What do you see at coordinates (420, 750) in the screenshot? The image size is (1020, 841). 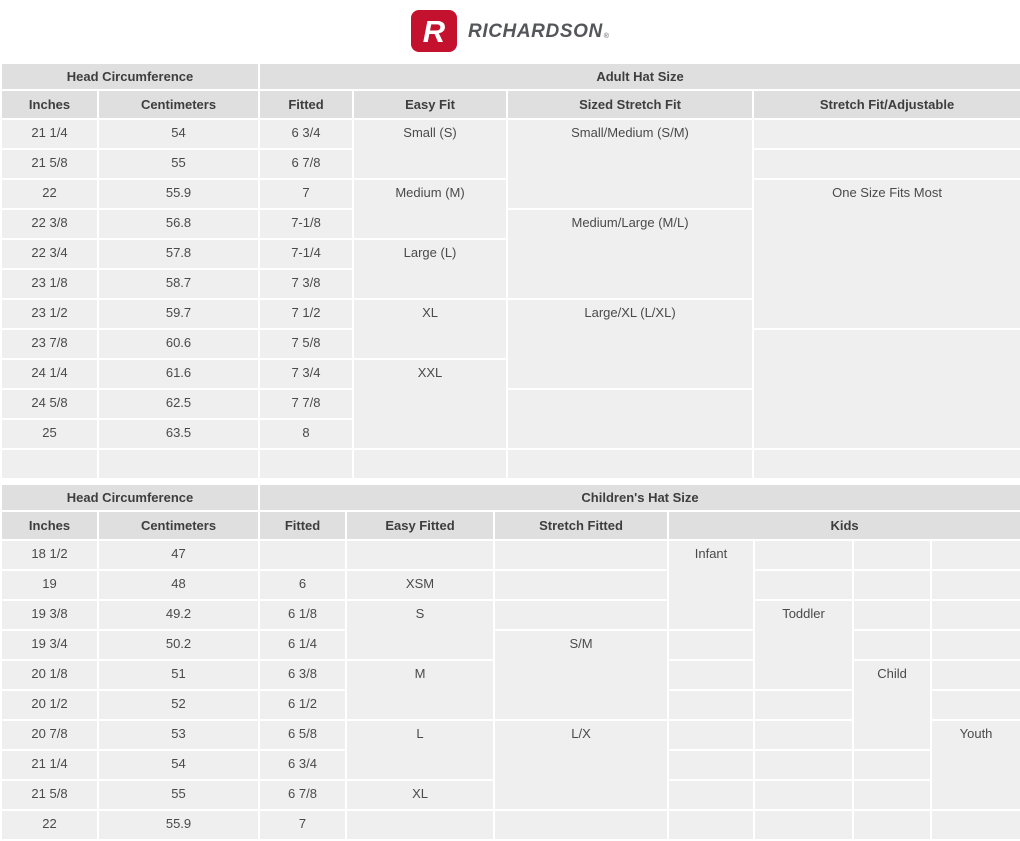 I see `table-cell-l: L` at bounding box center [420, 750].